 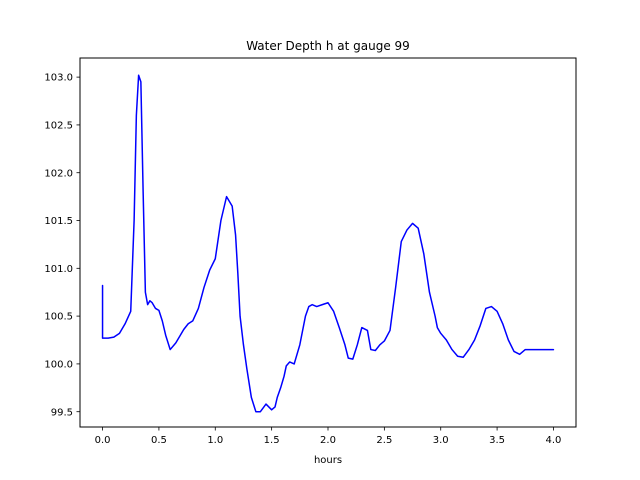 I want to click on y-tick-label: 100.0, so click(x=58, y=365).